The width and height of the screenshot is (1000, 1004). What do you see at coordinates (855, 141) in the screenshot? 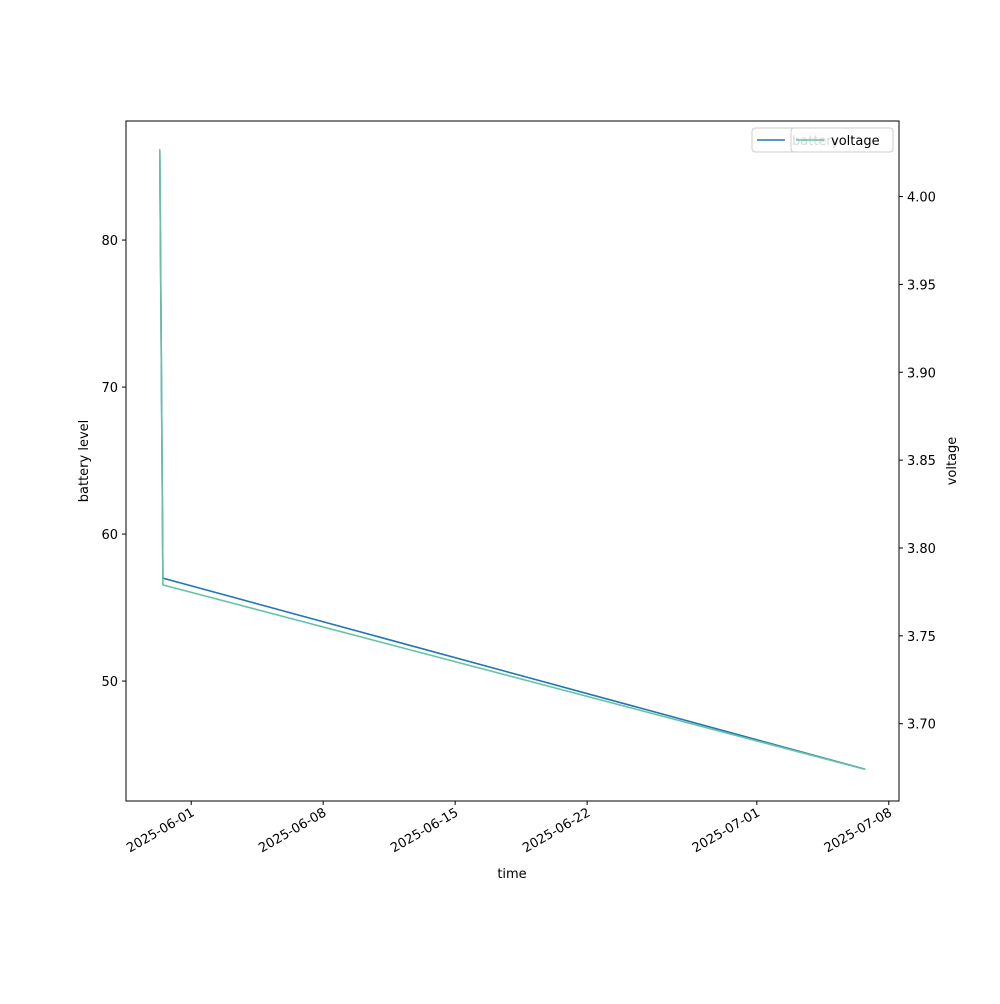
I see `legend-label: voltage` at bounding box center [855, 141].